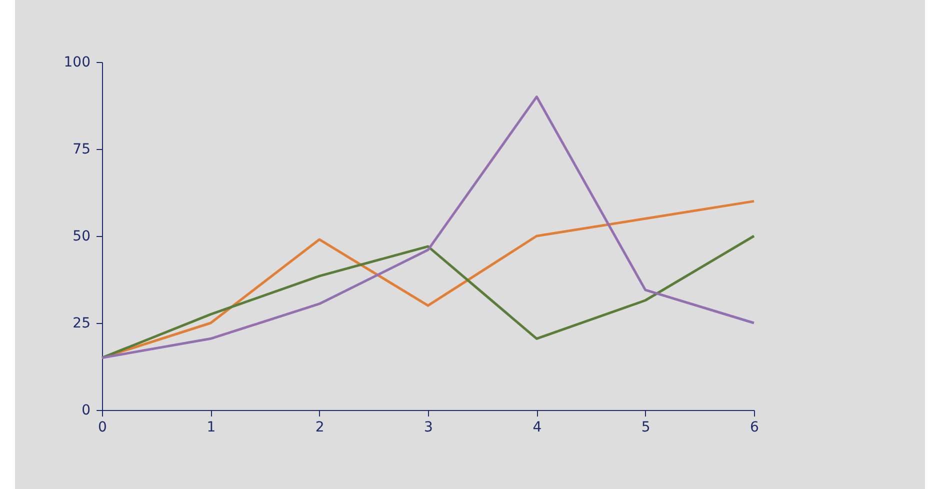  What do you see at coordinates (81, 150) in the screenshot?
I see `y-tick-label: 75` at bounding box center [81, 150].